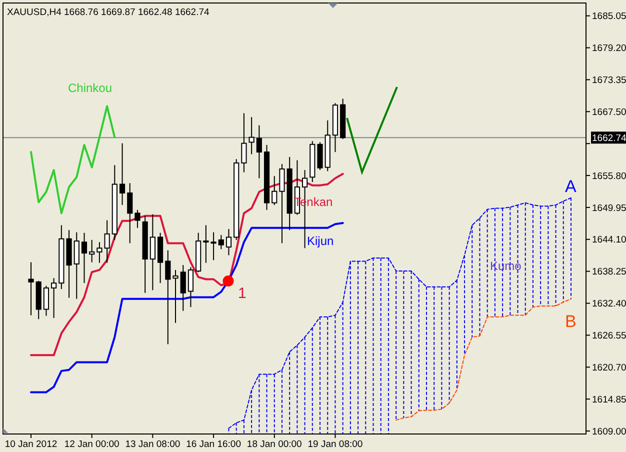 This screenshot has height=452, width=626. Describe the element at coordinates (335, 444) in the screenshot. I see `x-tick-label: 19 Jan 08:00` at that location.